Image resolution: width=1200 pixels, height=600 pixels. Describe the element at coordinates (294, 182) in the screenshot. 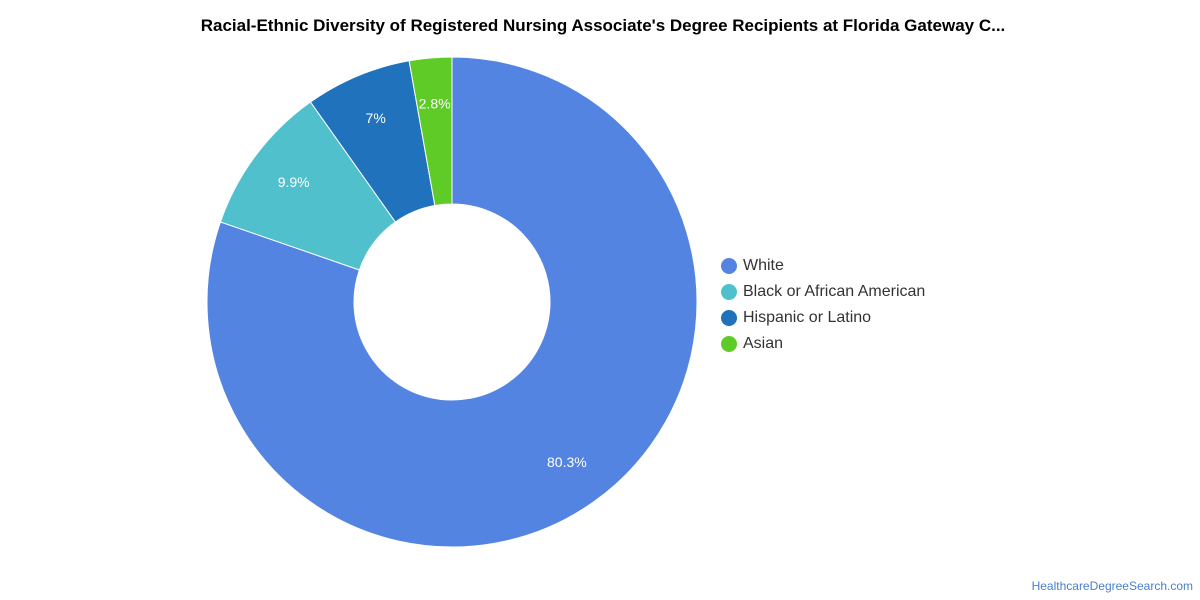

I see `slice-value-label: 9.9%` at that location.